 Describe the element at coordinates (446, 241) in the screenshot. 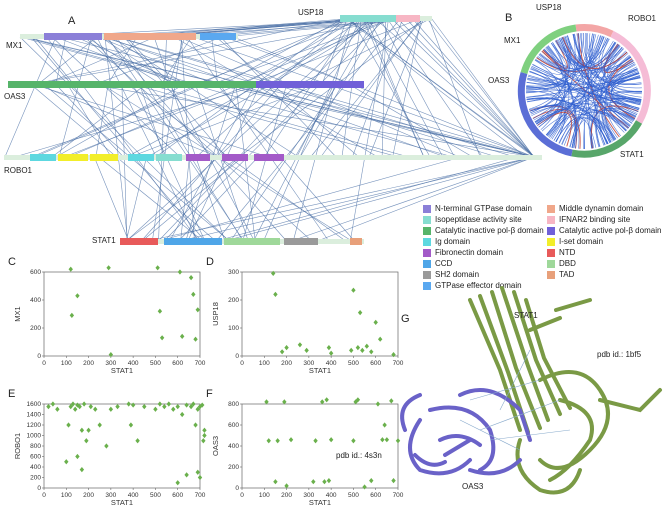

I see `legend-item: Ig domain` at that location.